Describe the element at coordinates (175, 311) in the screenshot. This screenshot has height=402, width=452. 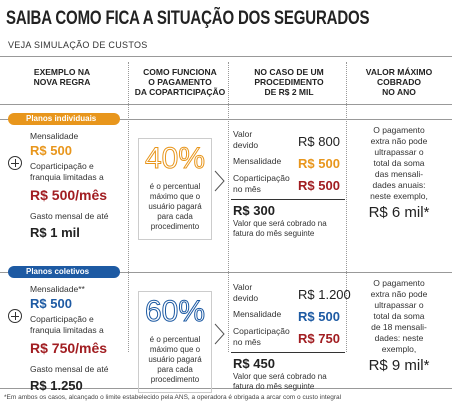
I see `percent: 60%` at that location.